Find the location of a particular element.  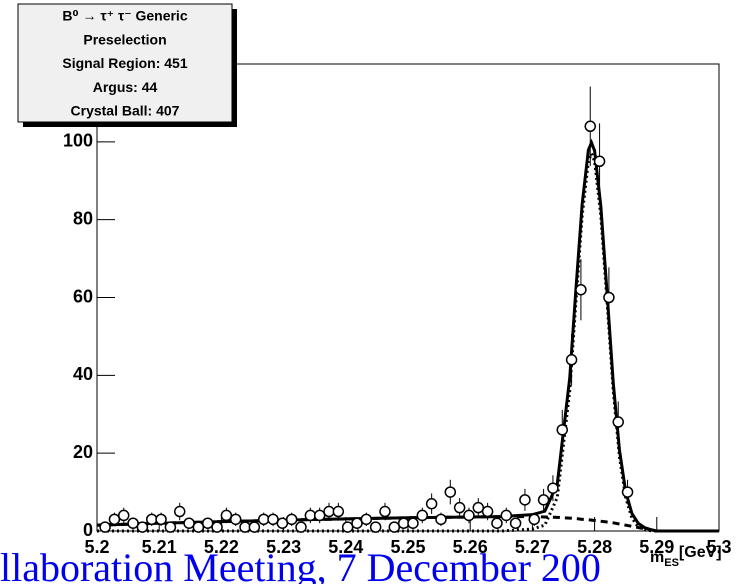

x-axis-label: mES[GeV] is located at coordinates (686, 556).